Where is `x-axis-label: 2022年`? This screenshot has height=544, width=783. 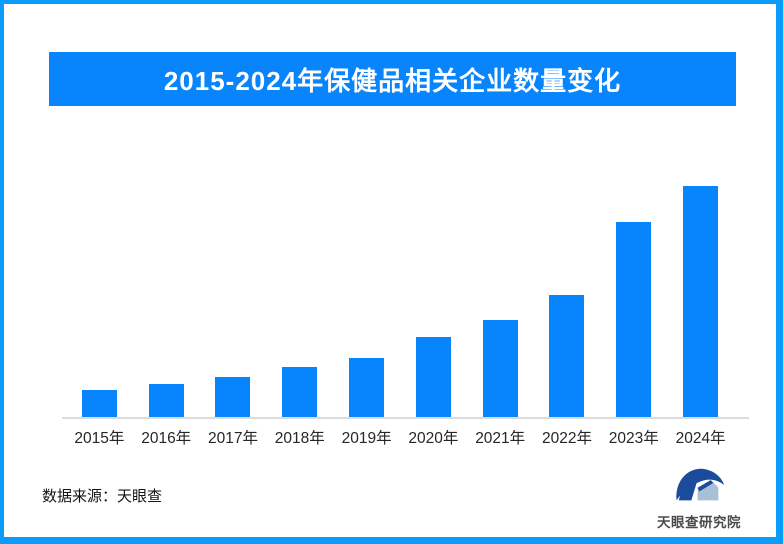
x-axis-label: 2022年 is located at coordinates (566, 438).